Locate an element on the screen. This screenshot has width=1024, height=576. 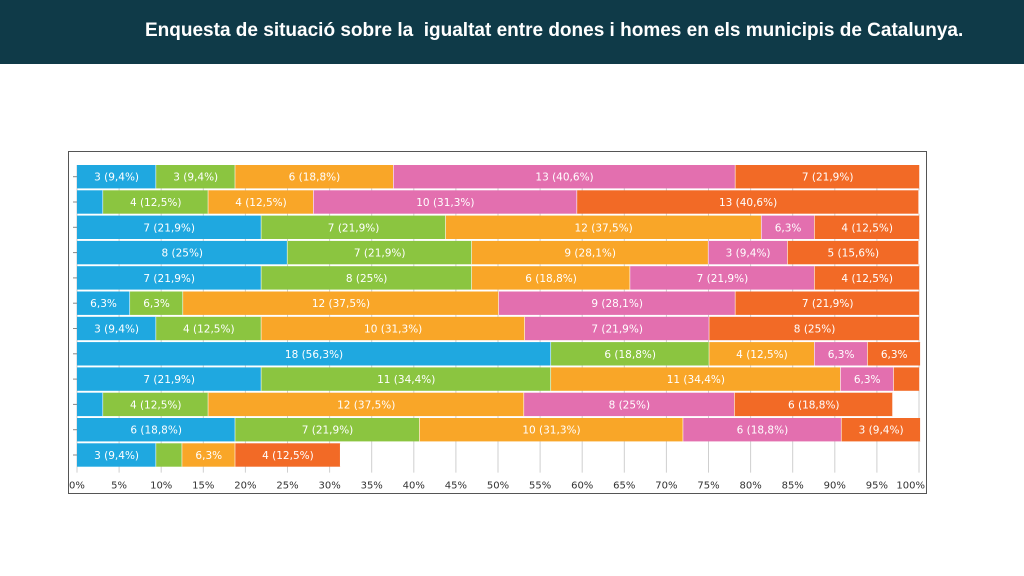
x-tick-label: 5% is located at coordinates (119, 486).